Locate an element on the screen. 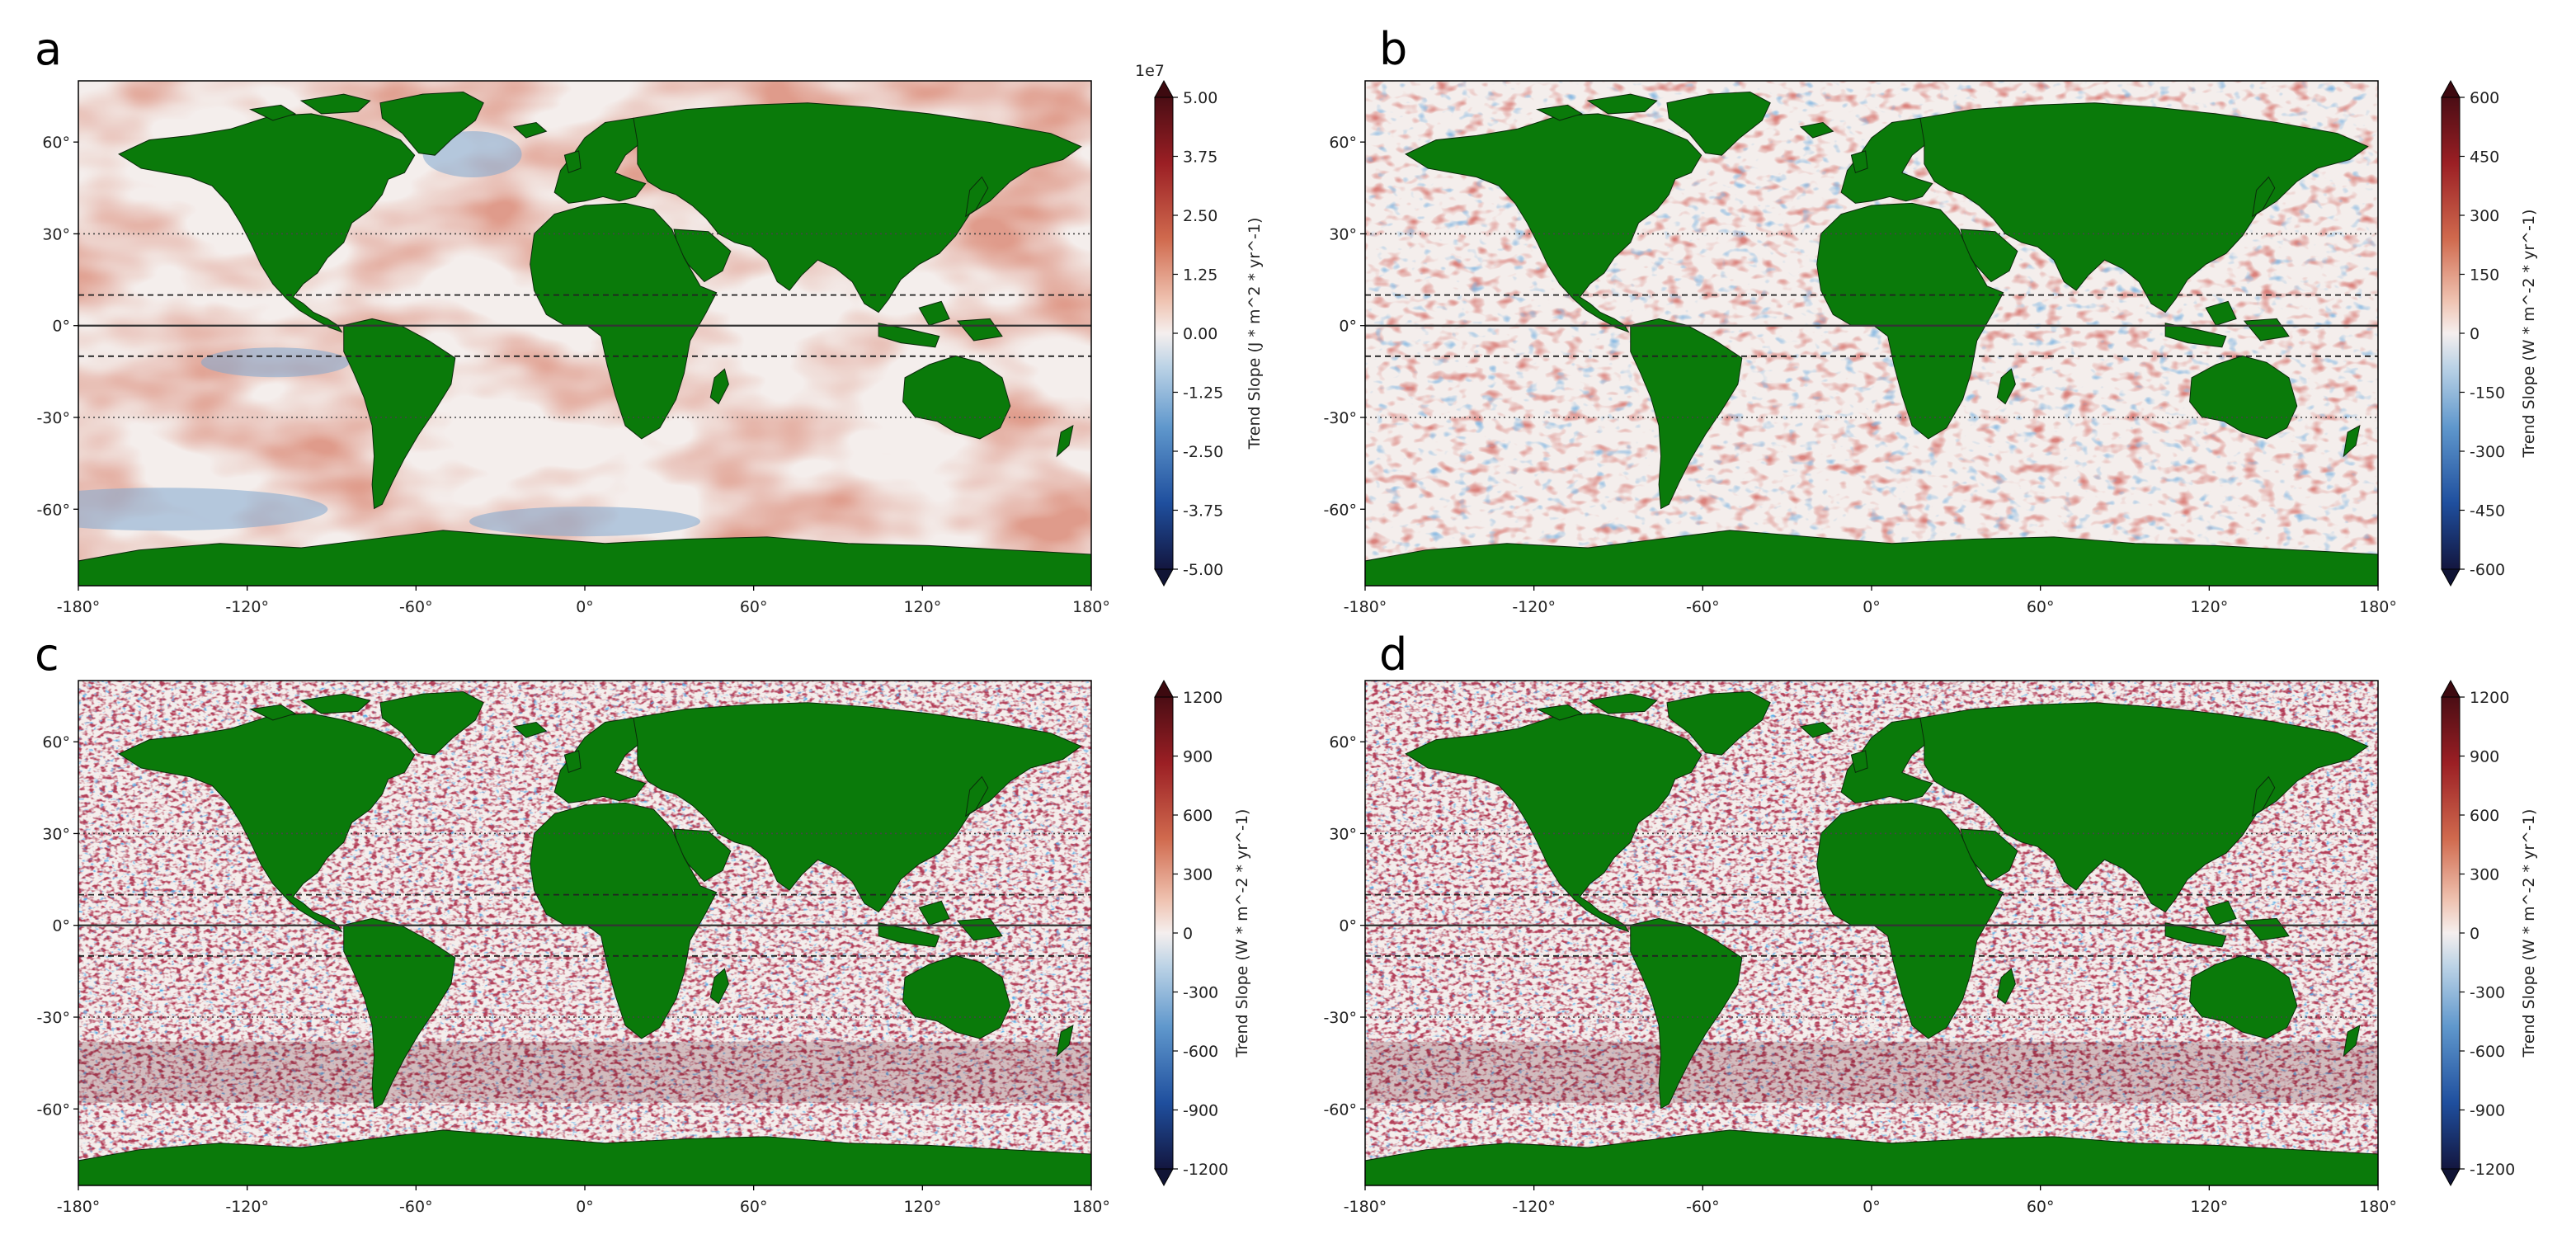  colorbar-tick-label: 1.25 is located at coordinates (1200, 276).